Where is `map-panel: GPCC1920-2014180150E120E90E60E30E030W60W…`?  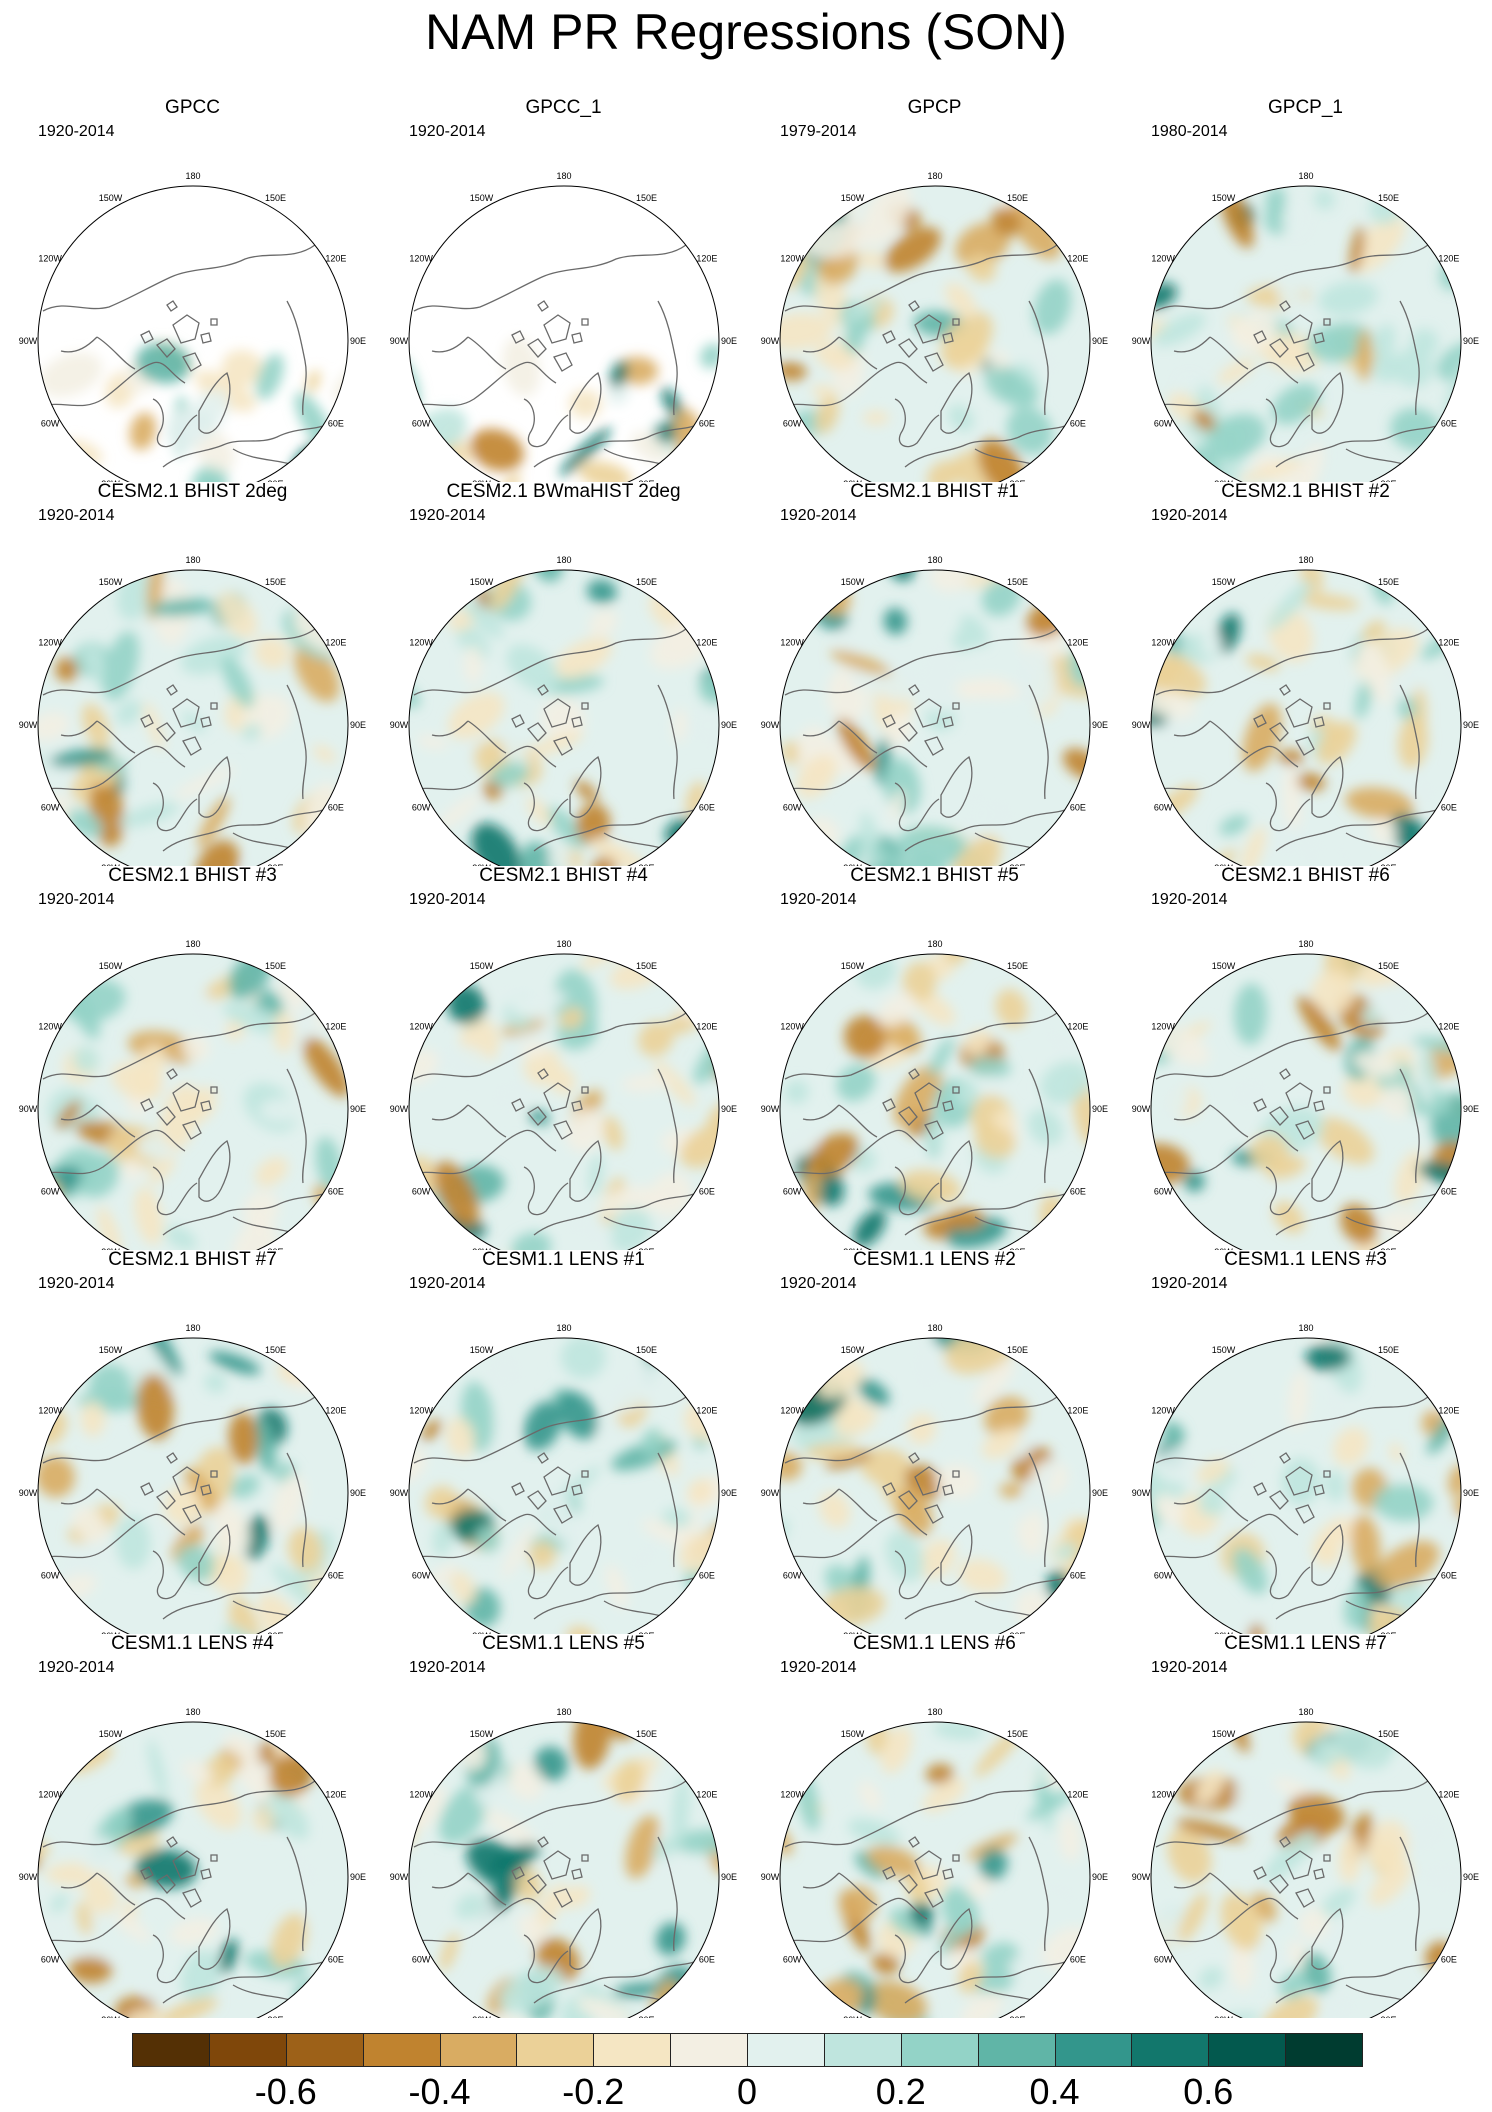
map-panel: GPCC1920-2014180150E120E90E60E30E030W60W… is located at coordinates (192, 289).